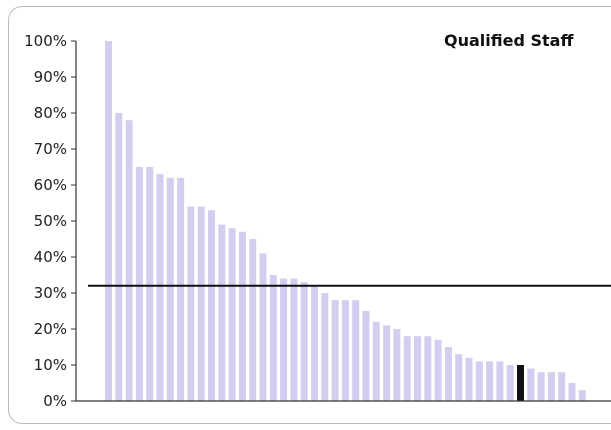 This screenshot has height=430, width=611. Describe the element at coordinates (50, 257) in the screenshot. I see `y-tick-label: 40%` at that location.